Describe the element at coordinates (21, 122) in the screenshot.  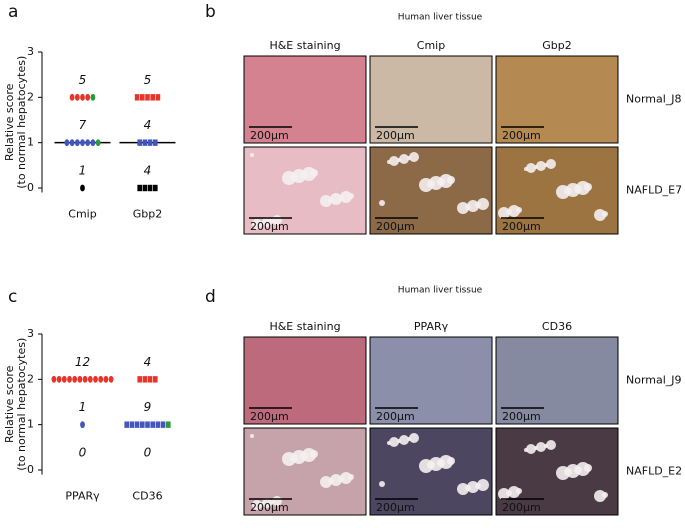
I see `y-axis-label: (to normal hepatocytes)` at that location.